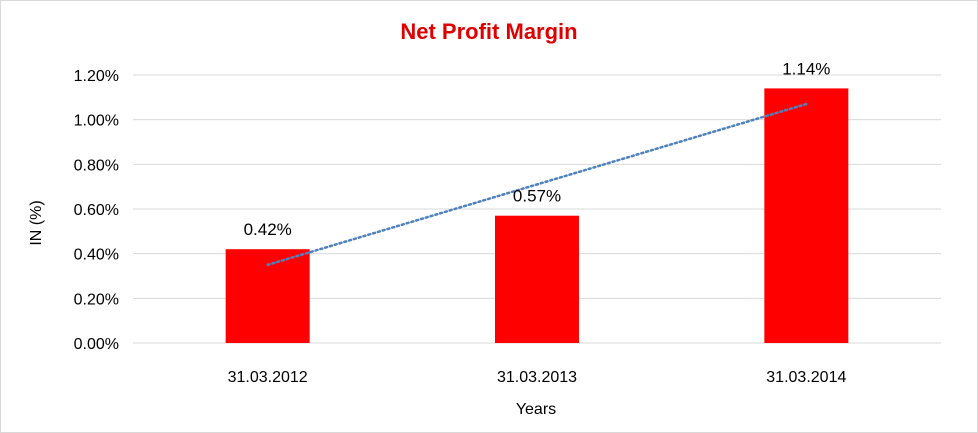 The width and height of the screenshot is (978, 433). Describe the element at coordinates (537, 196) in the screenshot. I see `data-label: 0.57%` at that location.